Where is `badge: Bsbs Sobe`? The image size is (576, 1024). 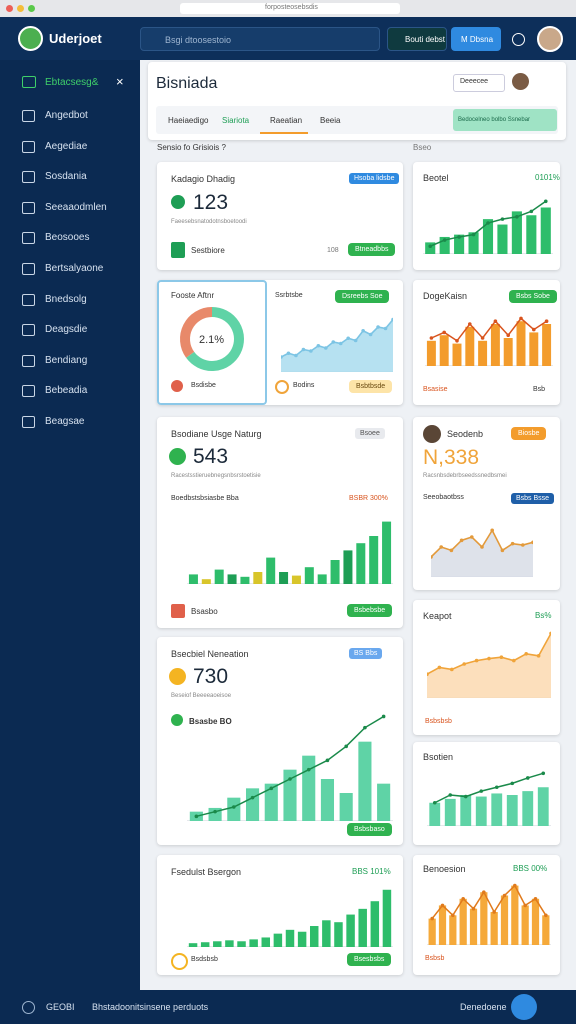
badge: Bsbs Sobe is located at coordinates (533, 296).